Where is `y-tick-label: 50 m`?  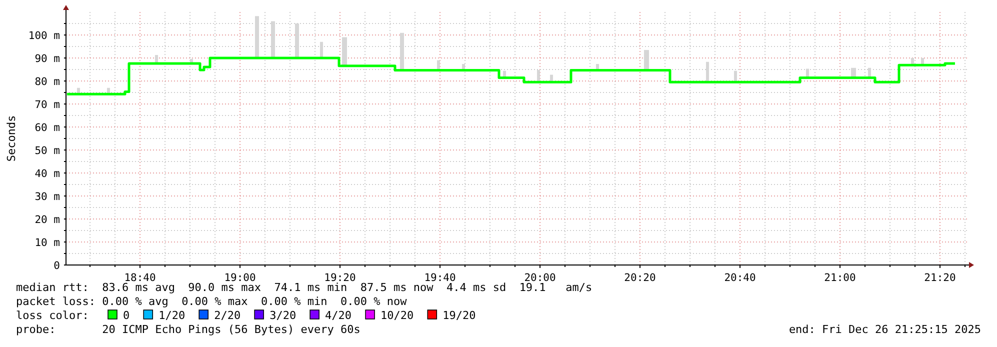 y-tick-label: 50 m is located at coordinates (47, 151).